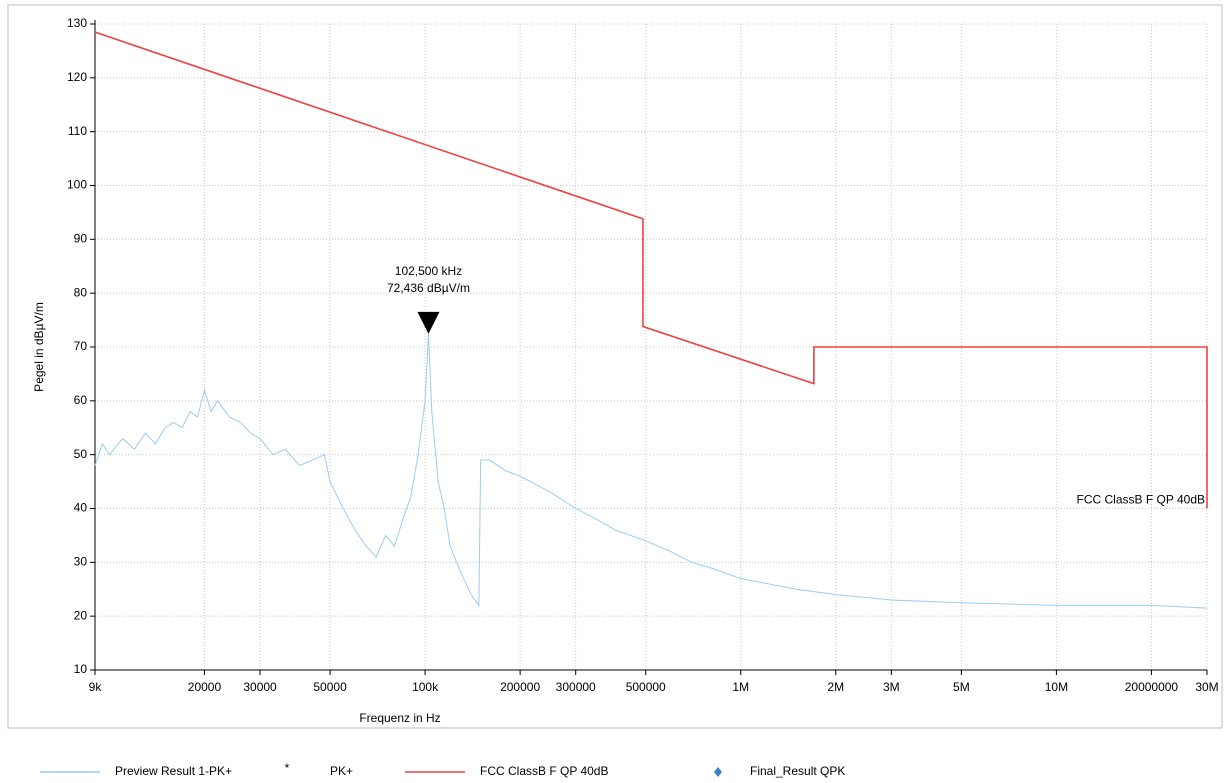 This screenshot has height=783, width=1232. I want to click on y-tick-label: 130, so click(77, 23).